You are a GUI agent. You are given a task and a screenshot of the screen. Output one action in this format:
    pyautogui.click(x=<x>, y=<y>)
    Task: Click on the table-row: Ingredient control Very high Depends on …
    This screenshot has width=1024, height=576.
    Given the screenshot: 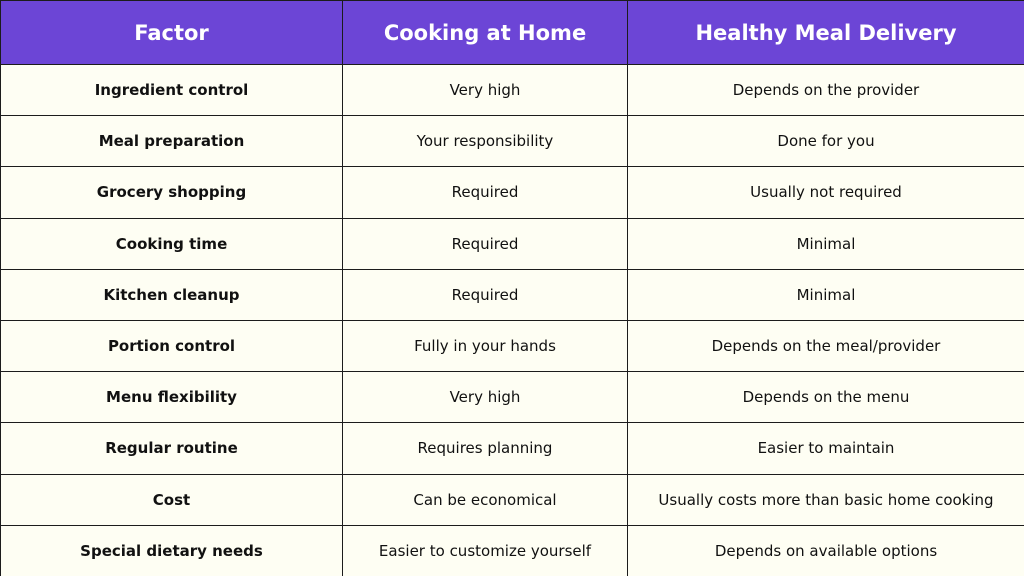 What is the action you would take?
    pyautogui.click(x=512, y=90)
    